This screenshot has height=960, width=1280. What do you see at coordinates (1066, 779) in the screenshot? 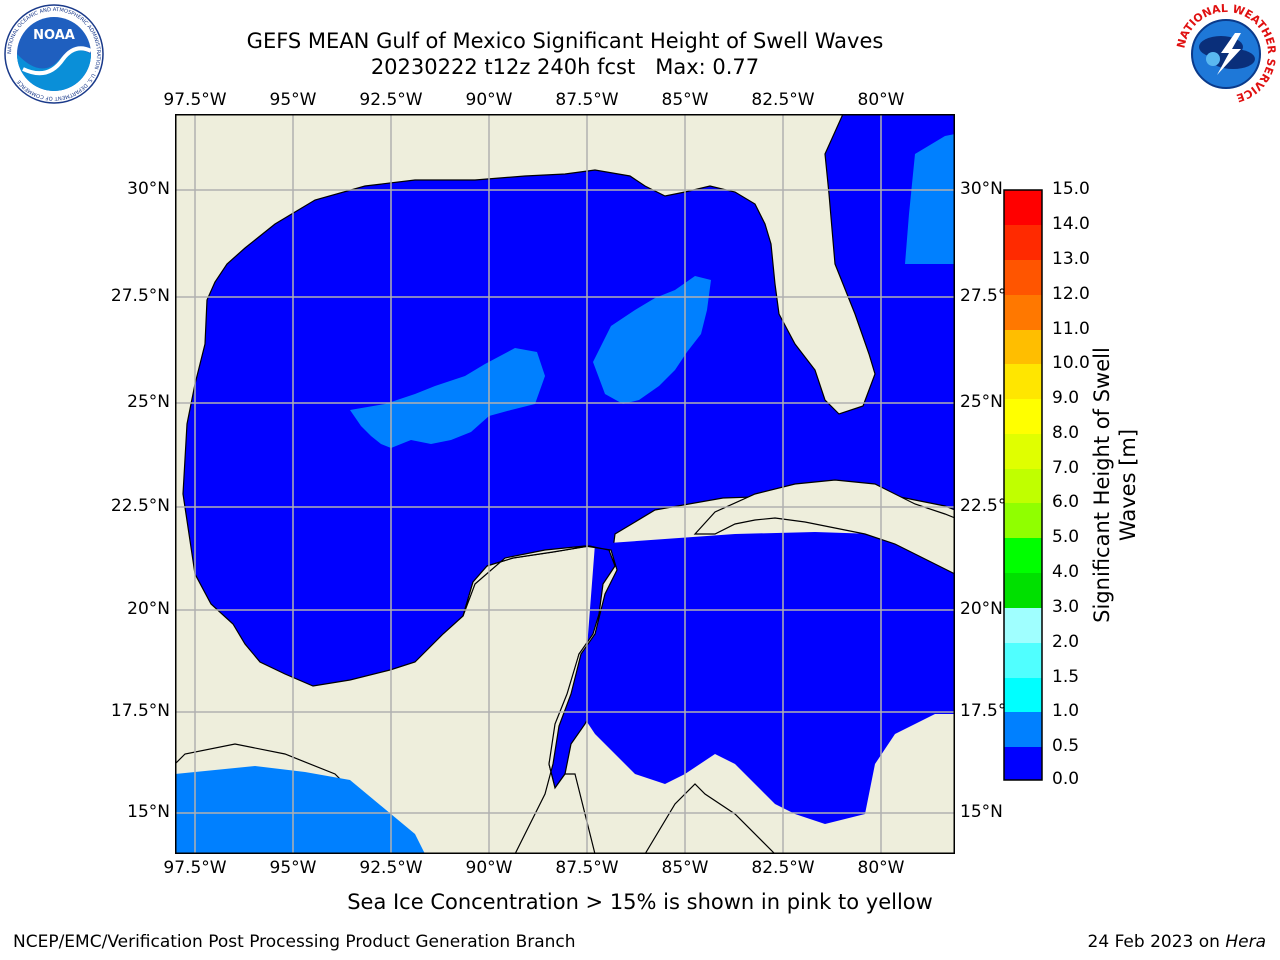
I see `colorbar-tick-label: 0.0` at bounding box center [1066, 779].